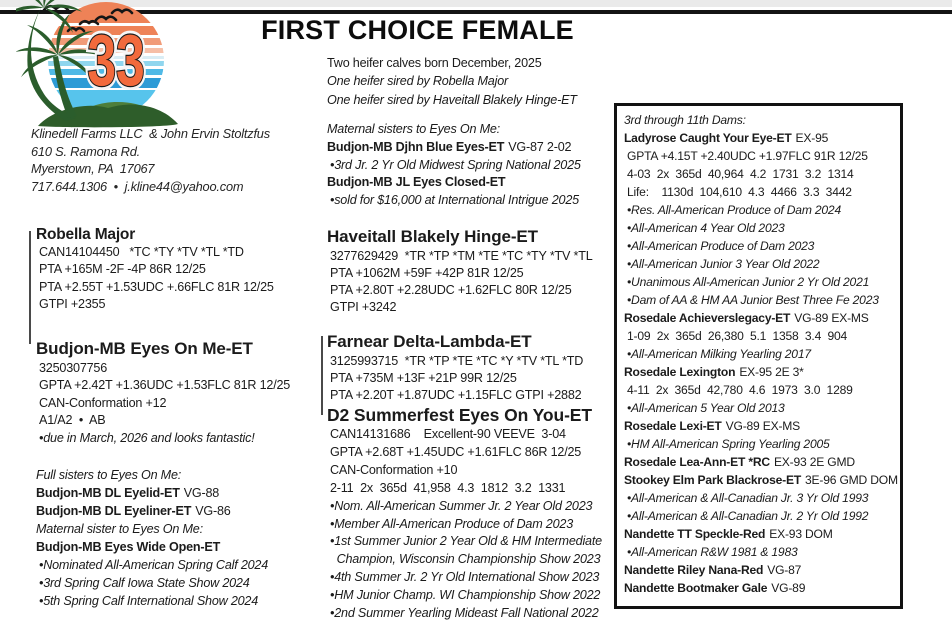 This screenshot has height=634, width=952. I want to click on dam-row: Nandette Riley Nana-Red VG-87, so click(760, 570).